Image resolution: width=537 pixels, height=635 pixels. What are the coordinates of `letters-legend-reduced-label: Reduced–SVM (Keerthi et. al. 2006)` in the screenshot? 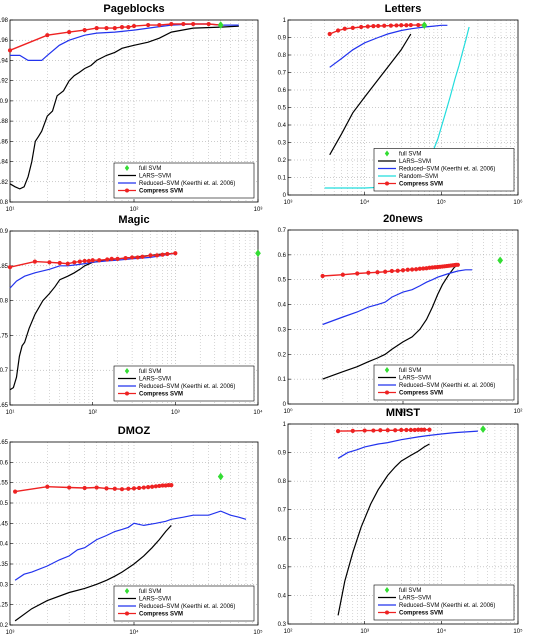 It's located at (447, 170).